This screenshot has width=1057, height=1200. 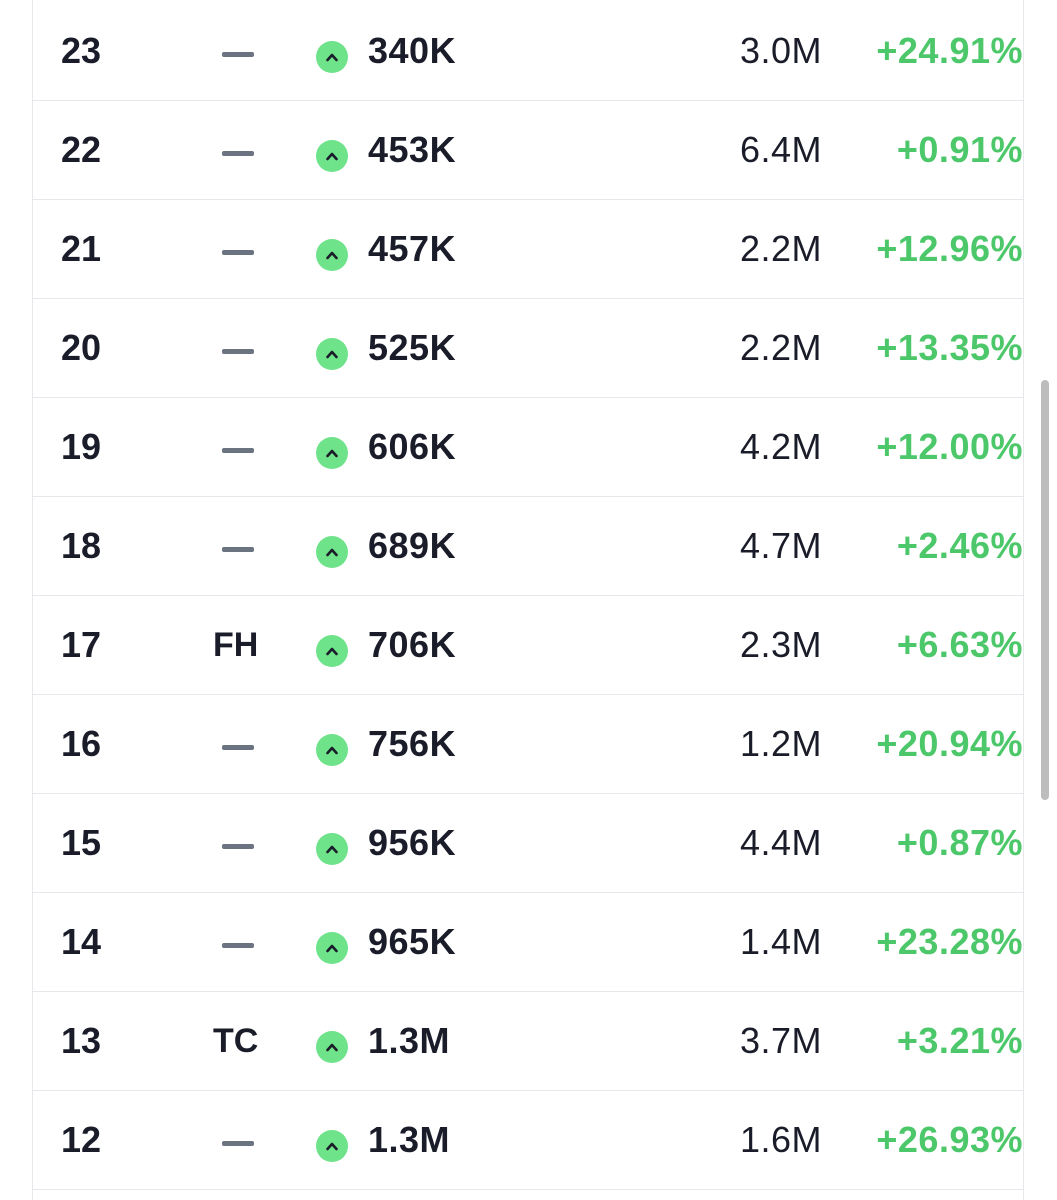 What do you see at coordinates (780, 941) in the screenshot?
I see `total-value: 1.4M` at bounding box center [780, 941].